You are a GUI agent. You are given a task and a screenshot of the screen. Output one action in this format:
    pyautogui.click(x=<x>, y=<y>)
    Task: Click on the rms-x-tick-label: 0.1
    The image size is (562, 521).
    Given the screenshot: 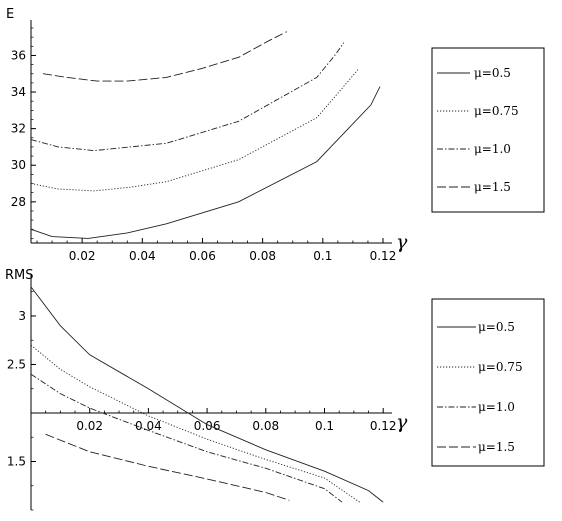 What is the action you would take?
    pyautogui.click(x=324, y=426)
    